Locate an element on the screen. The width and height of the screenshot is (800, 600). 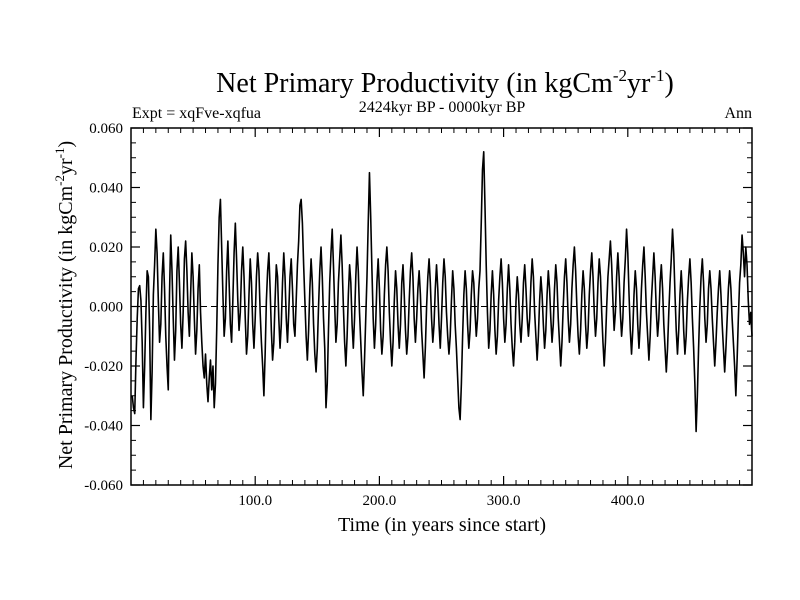
chart-title-suffix: ) is located at coordinates (668, 83).